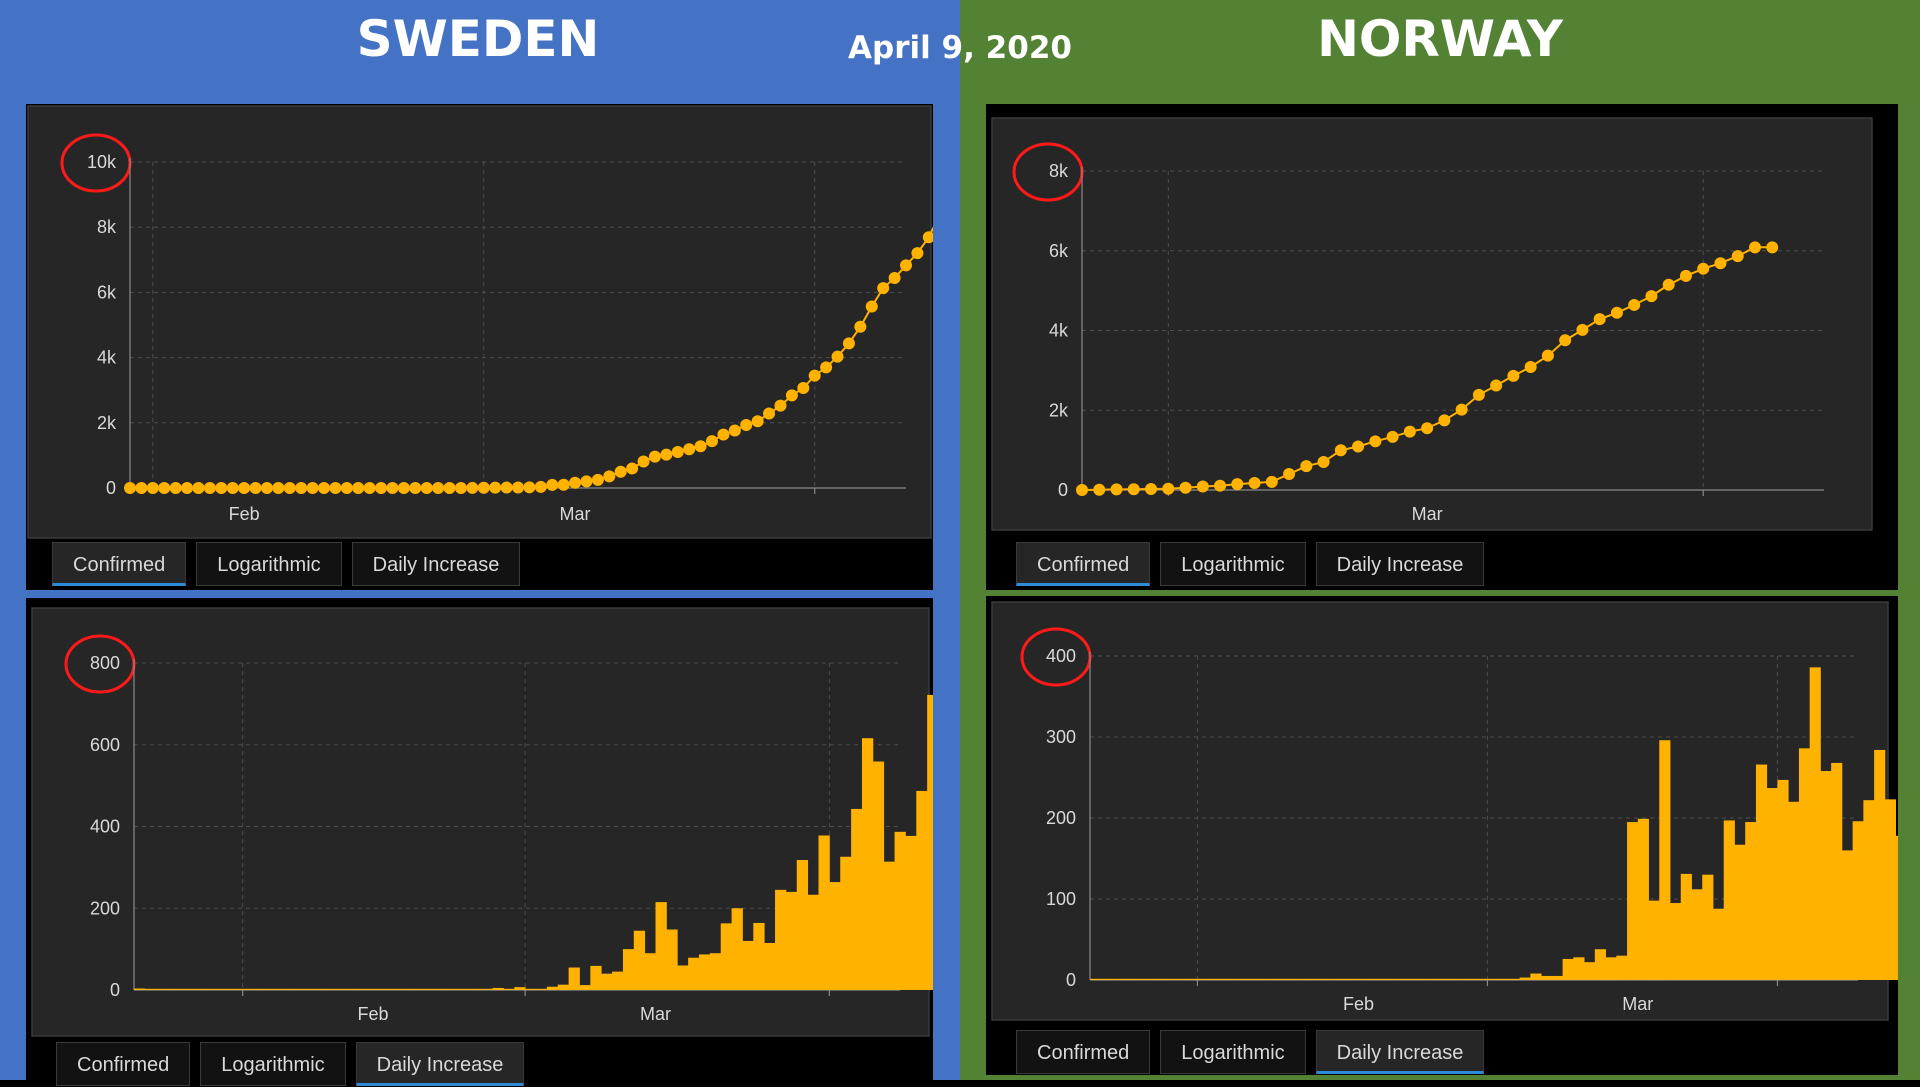 This screenshot has width=1920, height=1087. I want to click on y-tick-label: 6k, so click(107, 292).